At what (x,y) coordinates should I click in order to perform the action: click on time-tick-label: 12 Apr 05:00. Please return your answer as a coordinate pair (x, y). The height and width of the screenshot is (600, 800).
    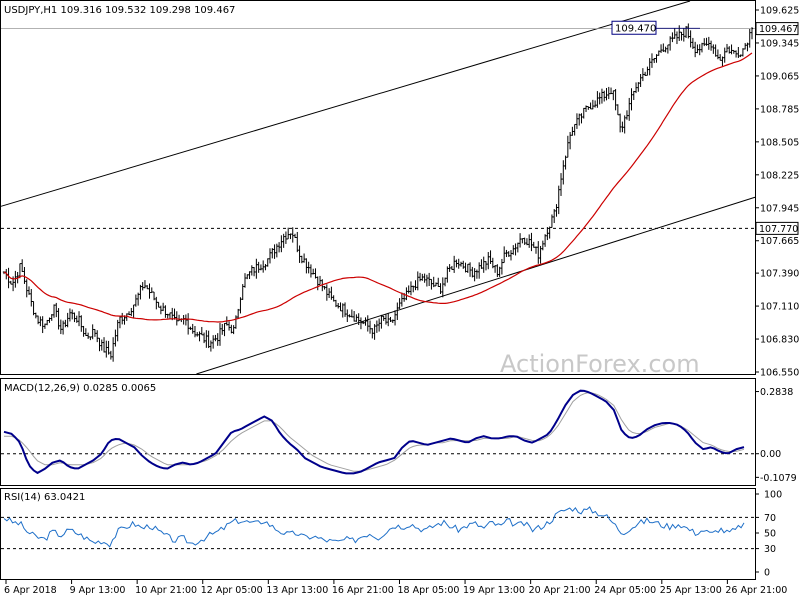
    Looking at the image, I should click on (232, 590).